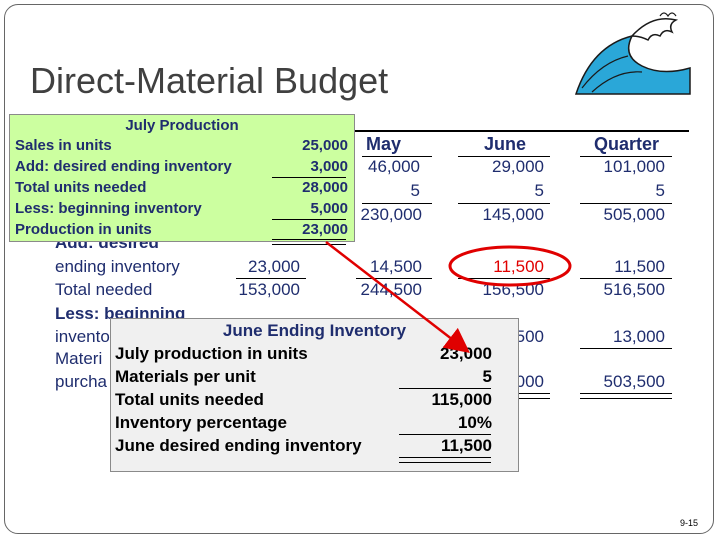 The width and height of the screenshot is (720, 540). I want to click on row-label-total-needed: Total needed, so click(104, 289).